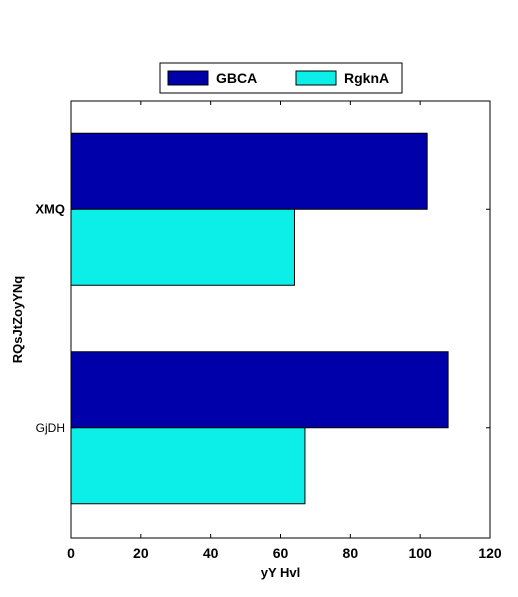  Describe the element at coordinates (211, 553) in the screenshot. I see `x-tick-label: 40` at that location.